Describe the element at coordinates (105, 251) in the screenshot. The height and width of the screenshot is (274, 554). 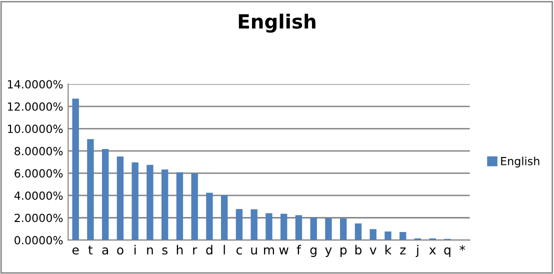
I see `x-tick-label: a` at that location.